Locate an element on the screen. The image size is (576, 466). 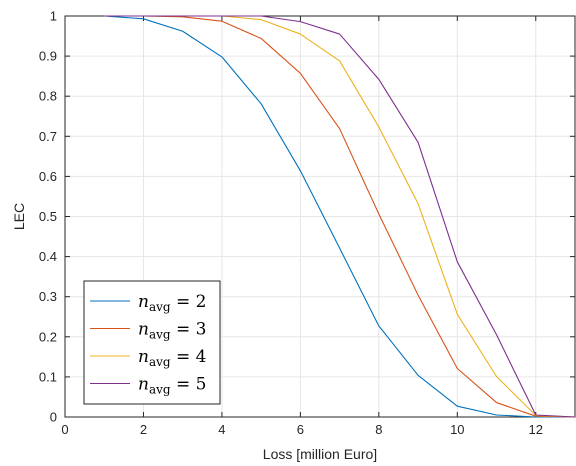
x-tick-label: 2 is located at coordinates (143, 429).